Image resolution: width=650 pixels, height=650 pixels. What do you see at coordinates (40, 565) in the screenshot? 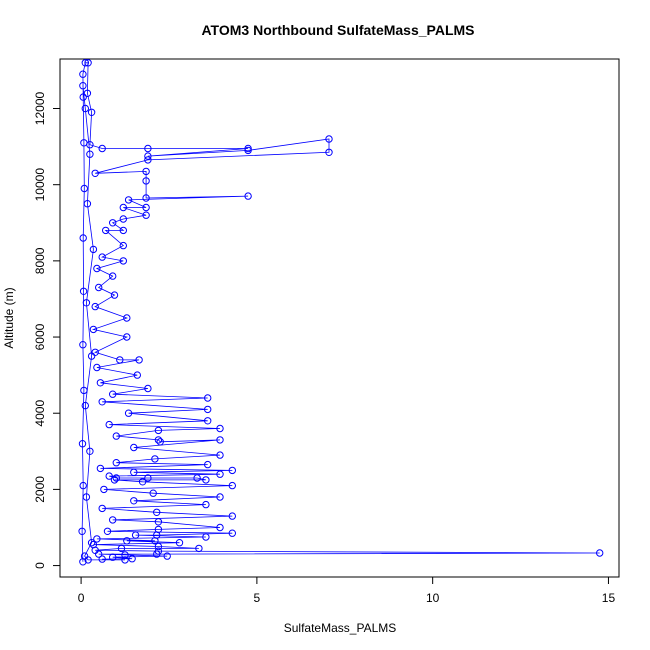
I see `y-tick-label: 0` at bounding box center [40, 565].